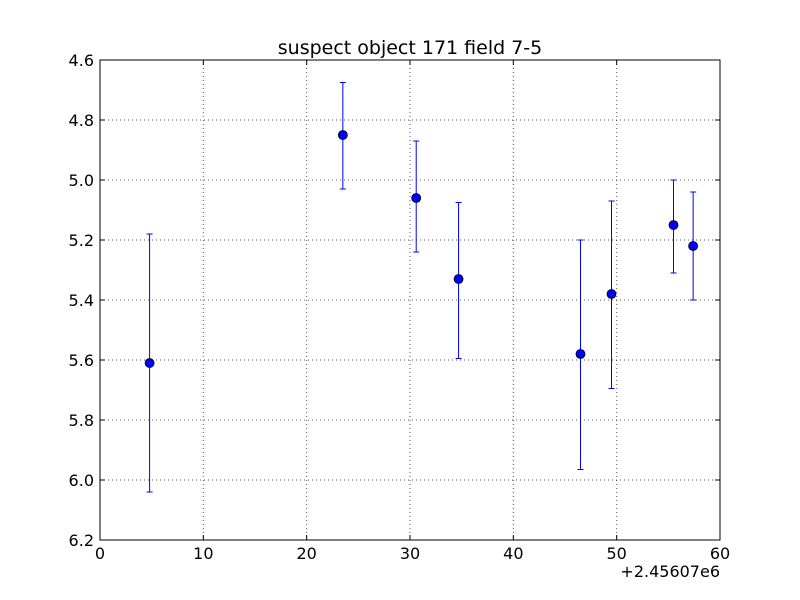 The width and height of the screenshot is (800, 600). Describe the element at coordinates (203, 553) in the screenshot. I see `x-tick-label: 10` at that location.